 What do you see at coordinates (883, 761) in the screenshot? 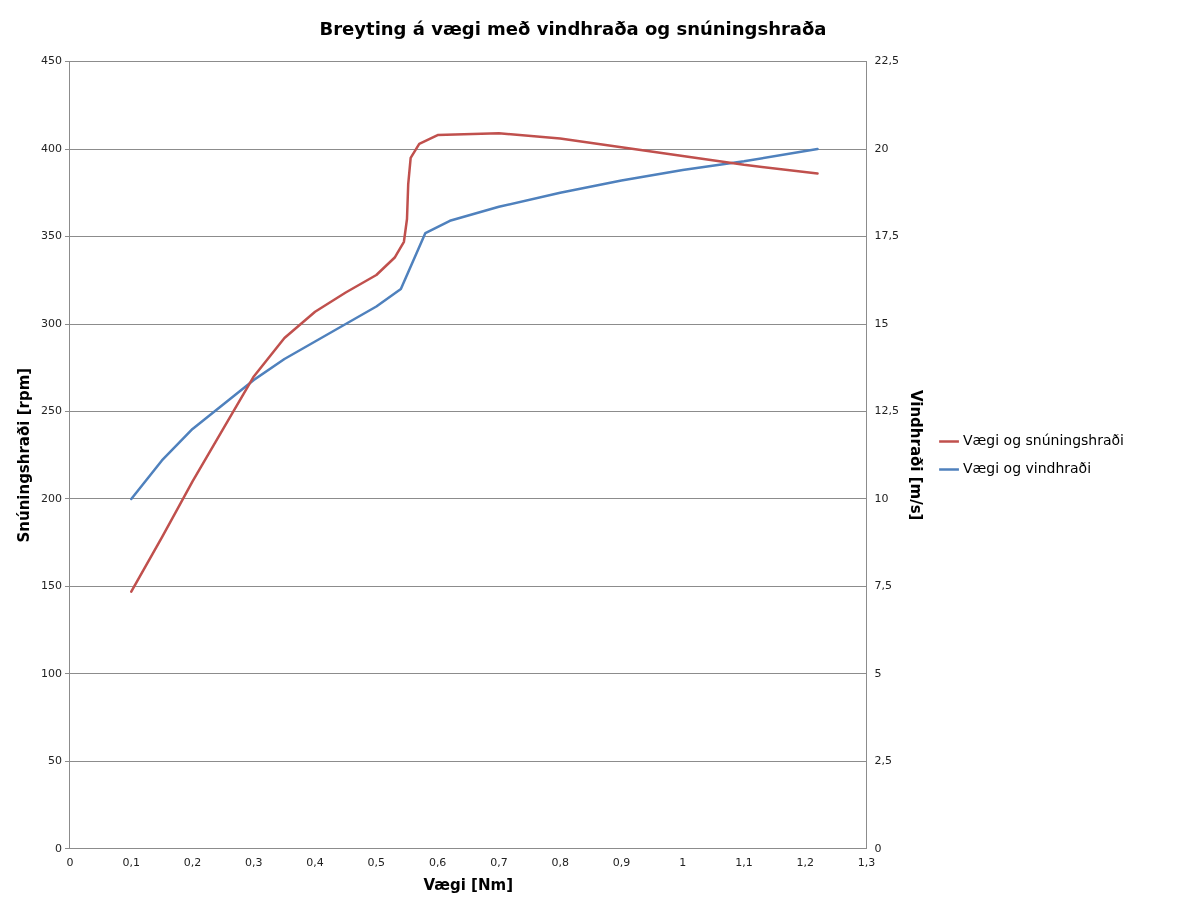
I see `y2-tick-label: 2,5` at bounding box center [883, 761].